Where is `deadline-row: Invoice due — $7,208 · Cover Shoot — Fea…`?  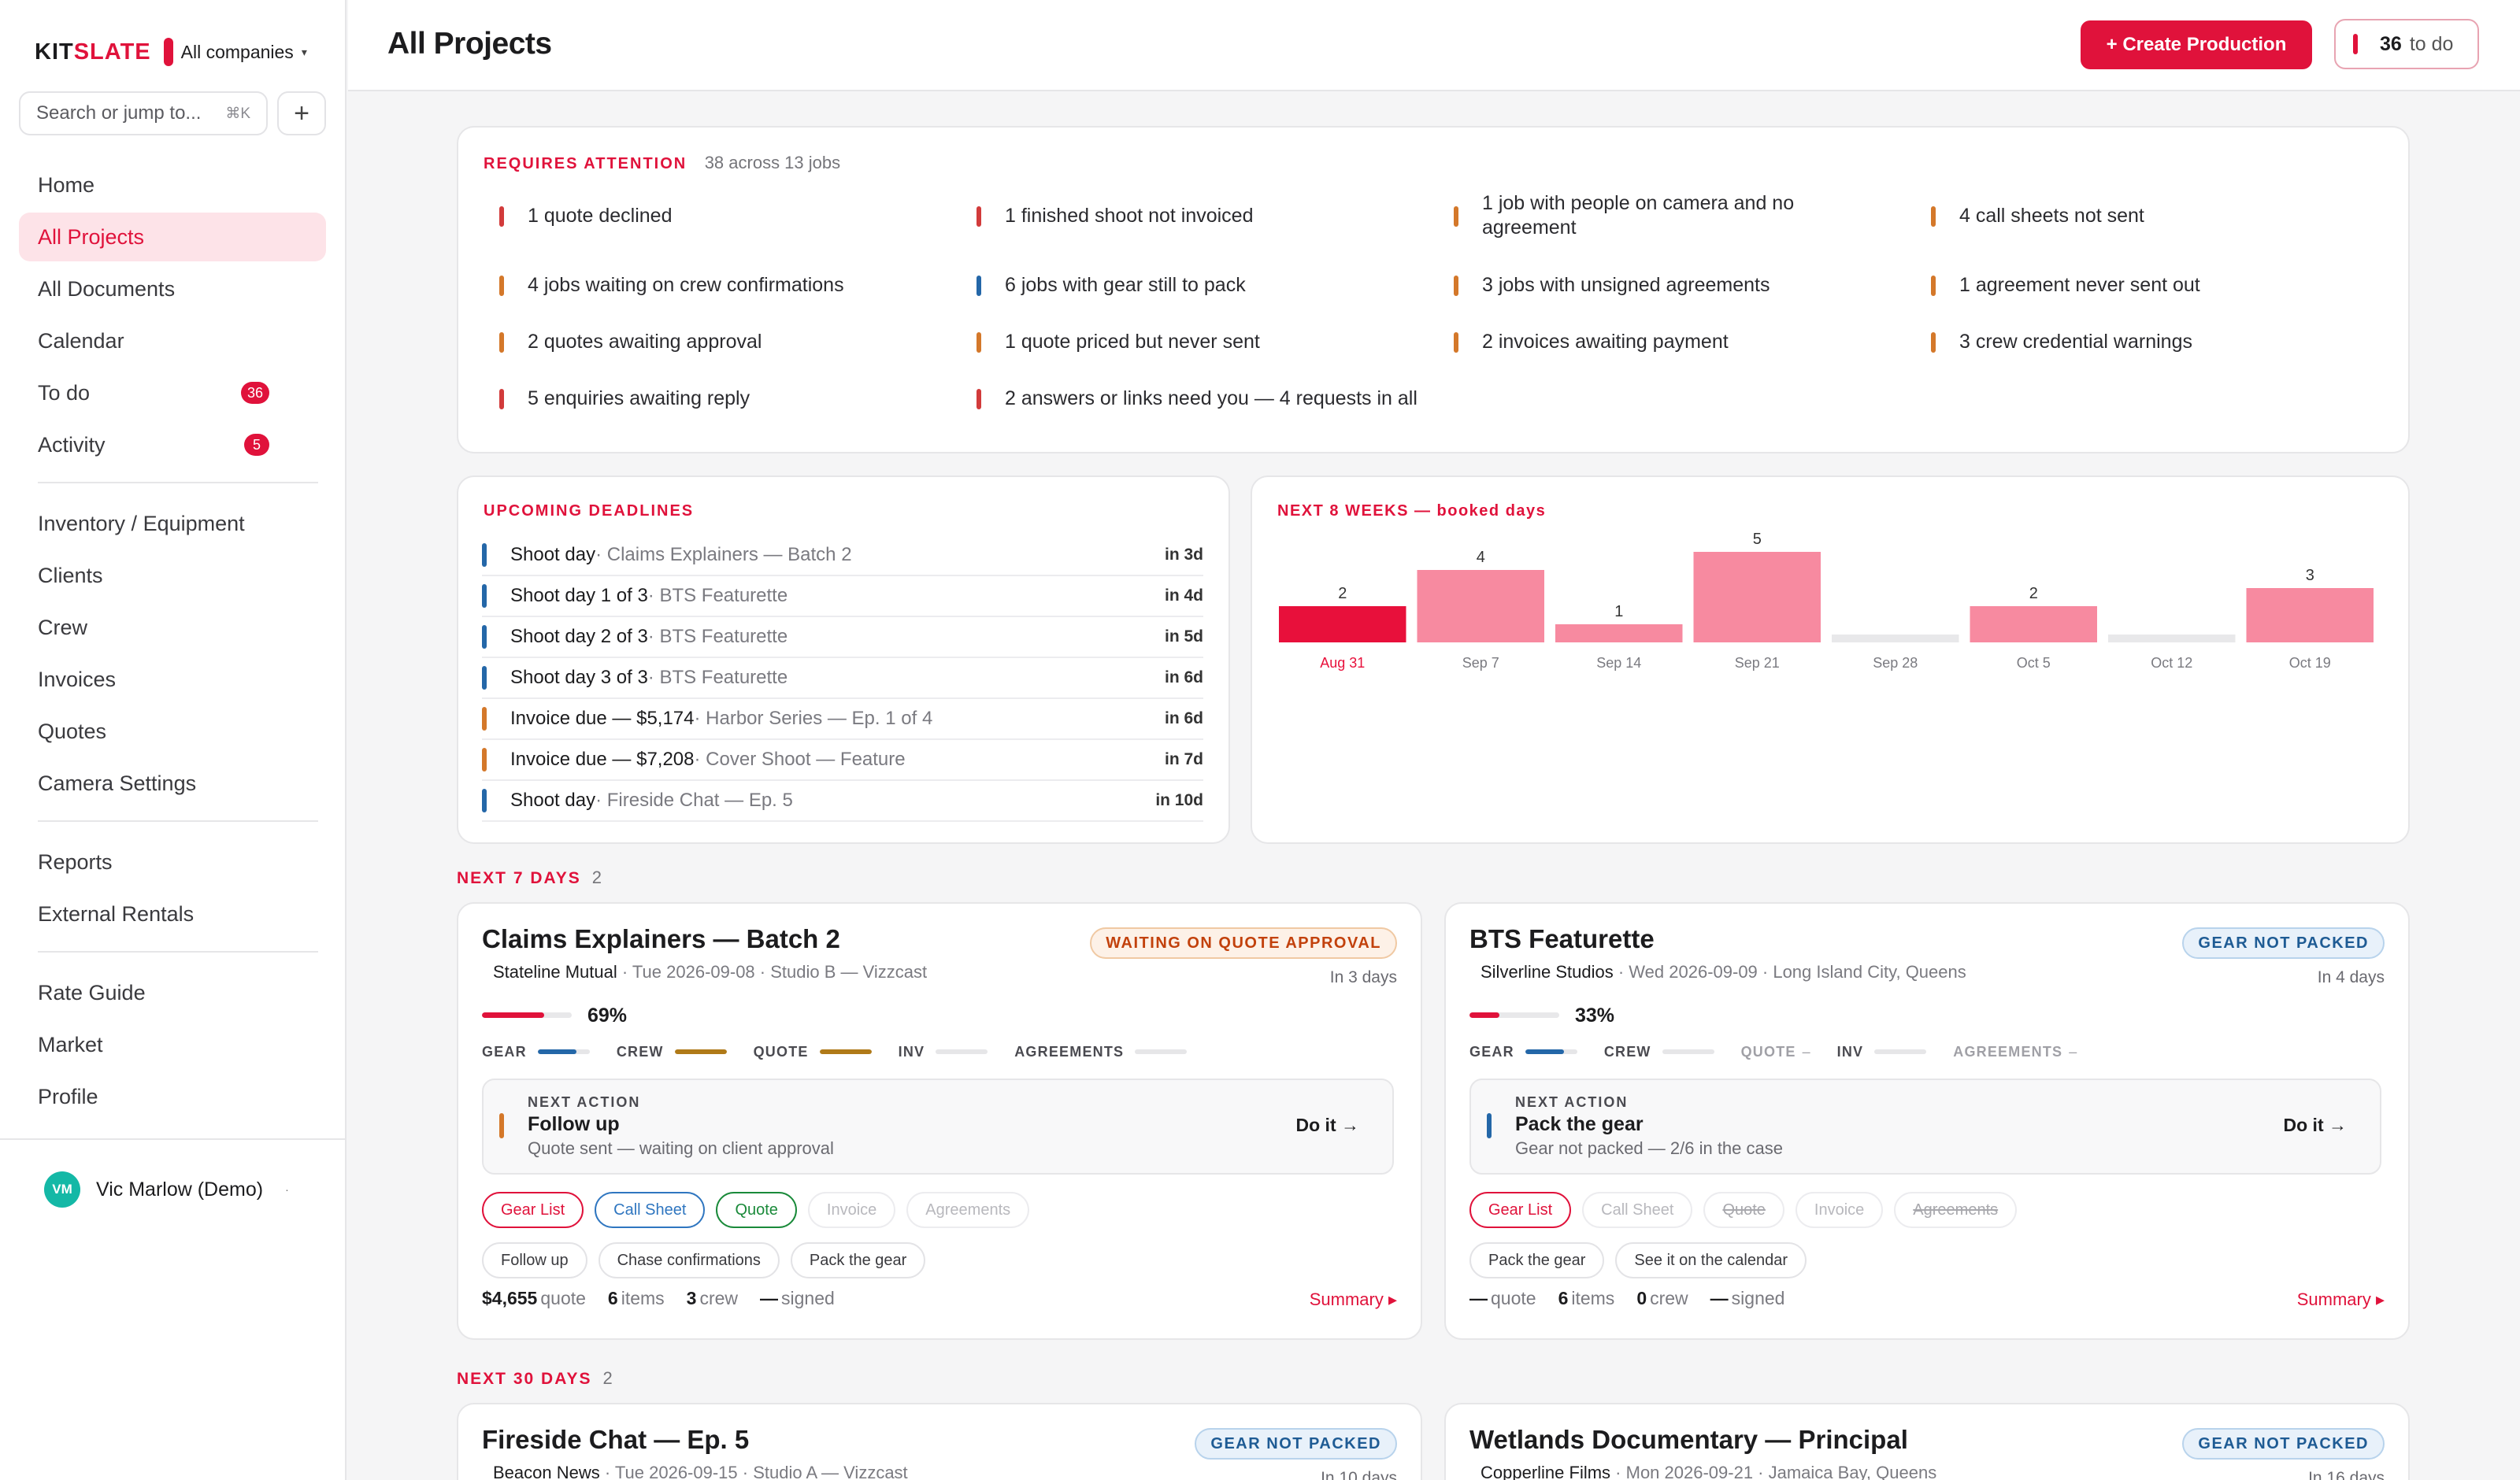 deadline-row: Invoice due — $7,208 · Cover Shoot — Fea… is located at coordinates (842, 760).